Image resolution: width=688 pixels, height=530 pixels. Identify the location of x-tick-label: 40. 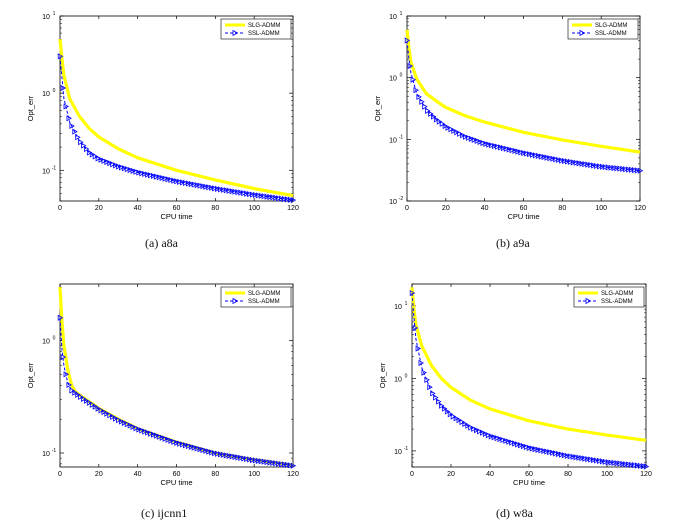
(490, 474).